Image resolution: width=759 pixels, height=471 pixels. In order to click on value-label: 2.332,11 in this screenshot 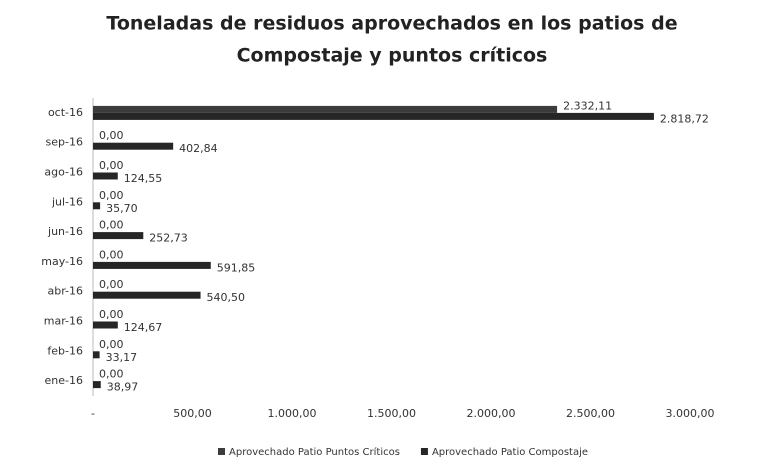, I will do `click(587, 105)`.